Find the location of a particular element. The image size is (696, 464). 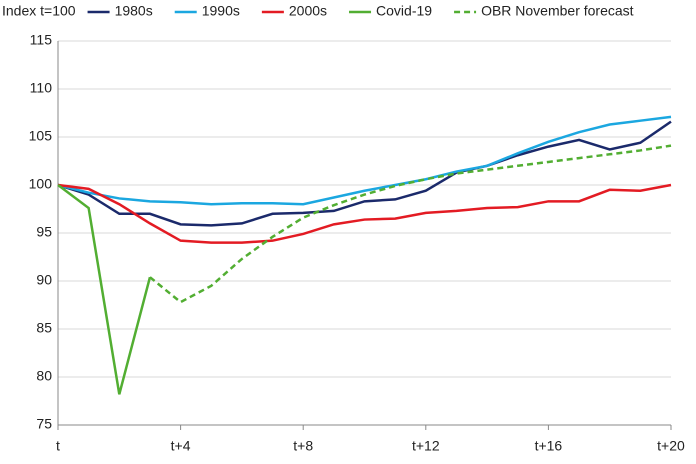

y-tick-label: 105 is located at coordinates (41, 136).